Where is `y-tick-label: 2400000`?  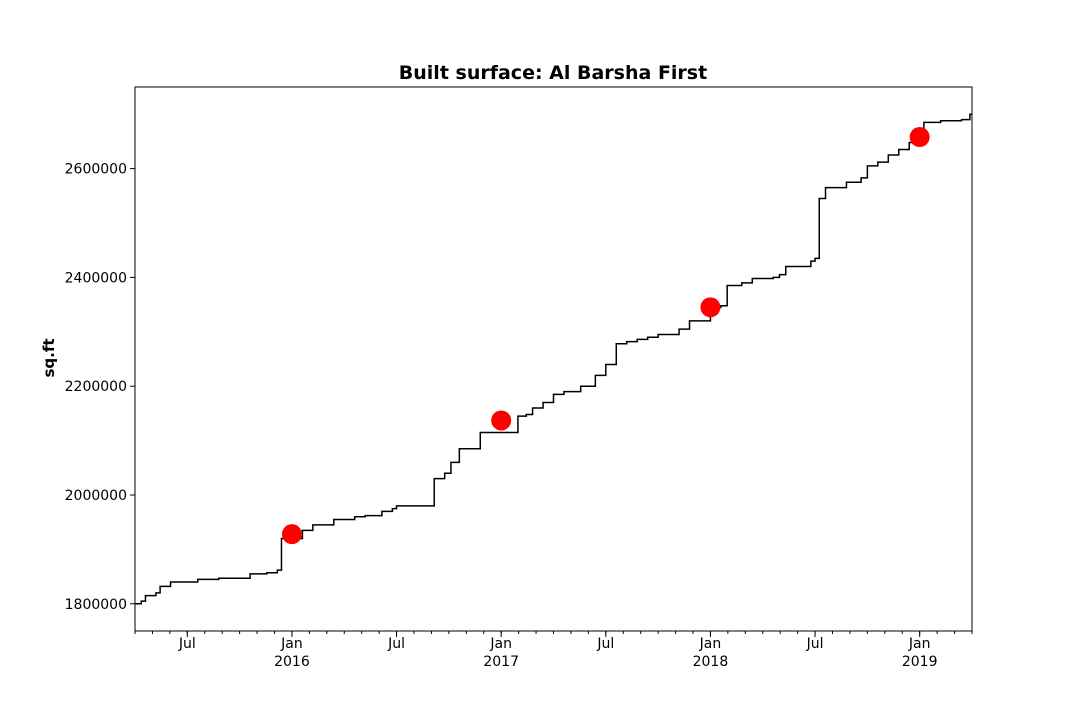
y-tick-label: 2400000 is located at coordinates (96, 278).